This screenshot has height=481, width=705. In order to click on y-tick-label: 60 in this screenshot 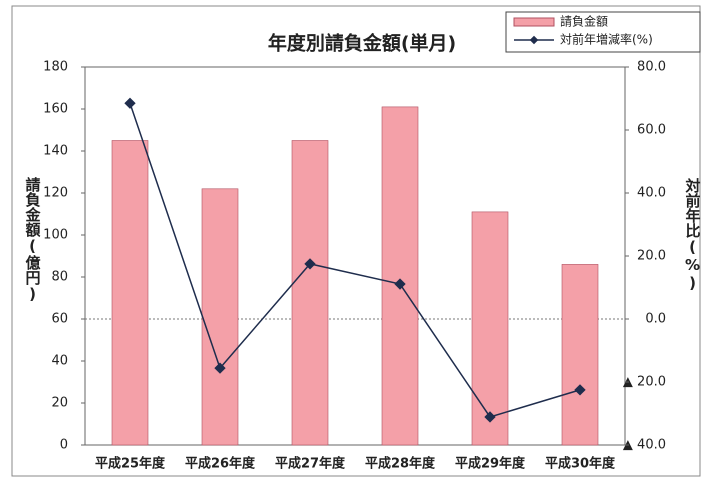, I will do `click(59, 319)`.